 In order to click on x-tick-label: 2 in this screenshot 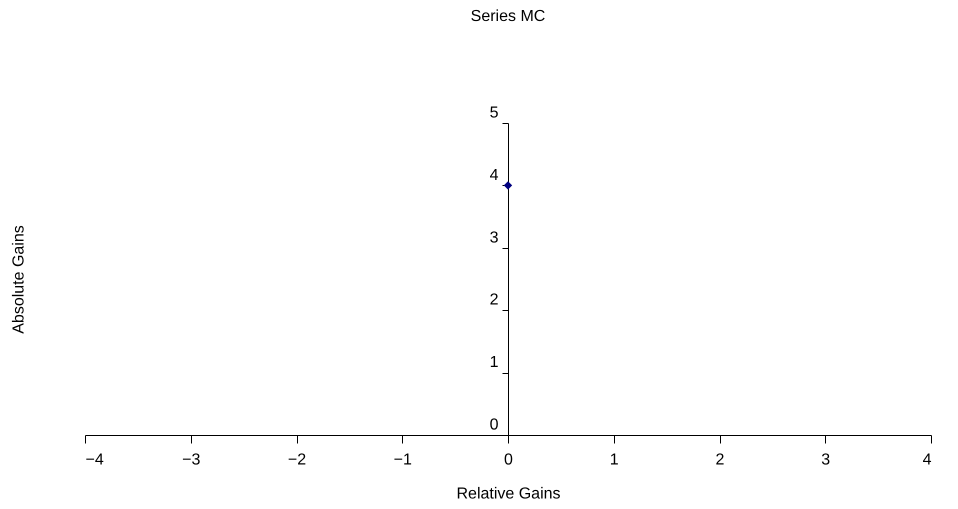, I will do `click(720, 460)`.